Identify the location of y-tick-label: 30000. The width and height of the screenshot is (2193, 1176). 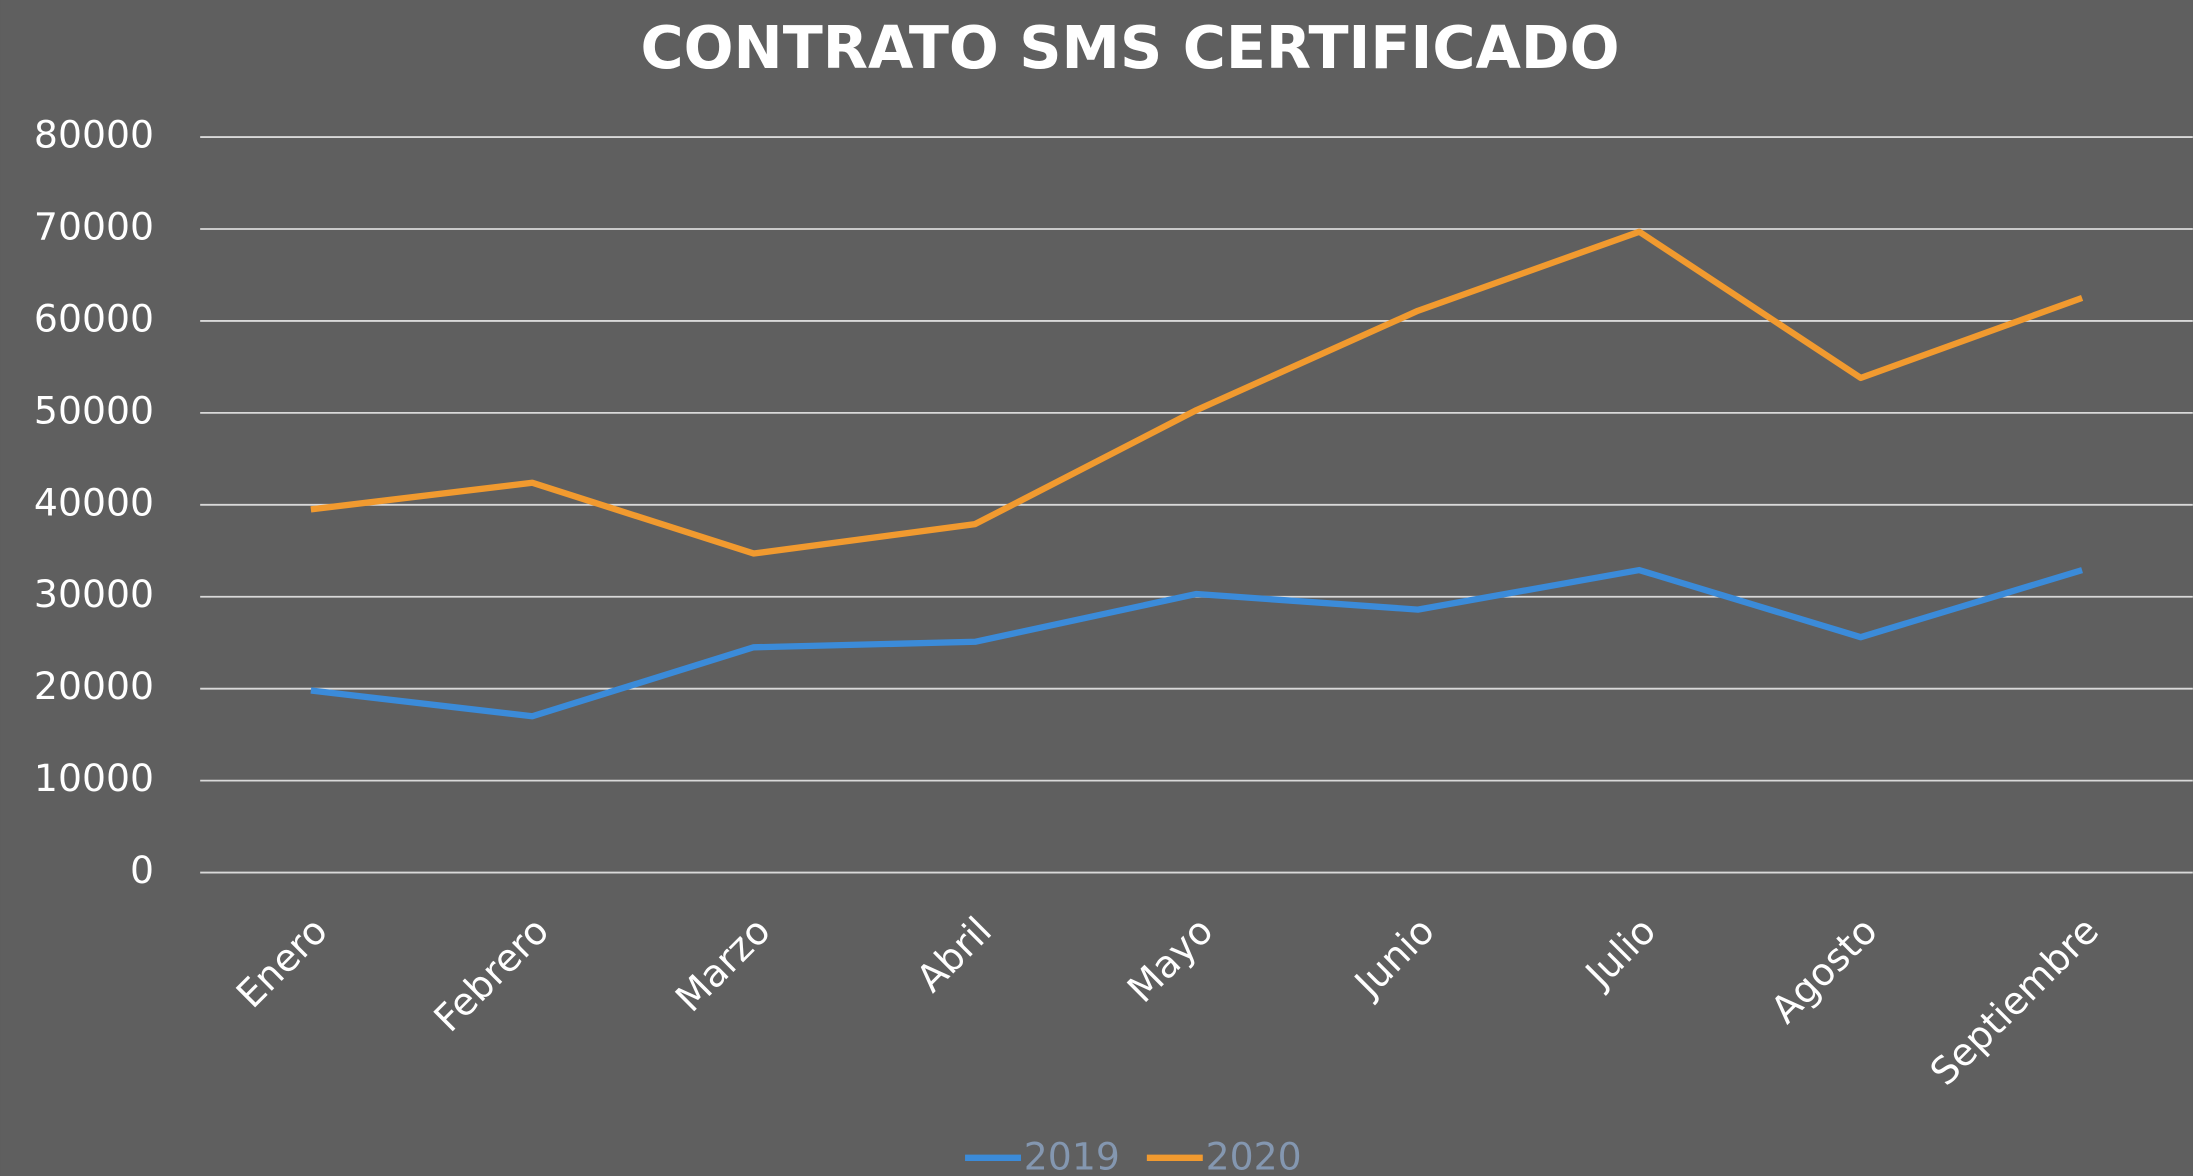
(94, 594).